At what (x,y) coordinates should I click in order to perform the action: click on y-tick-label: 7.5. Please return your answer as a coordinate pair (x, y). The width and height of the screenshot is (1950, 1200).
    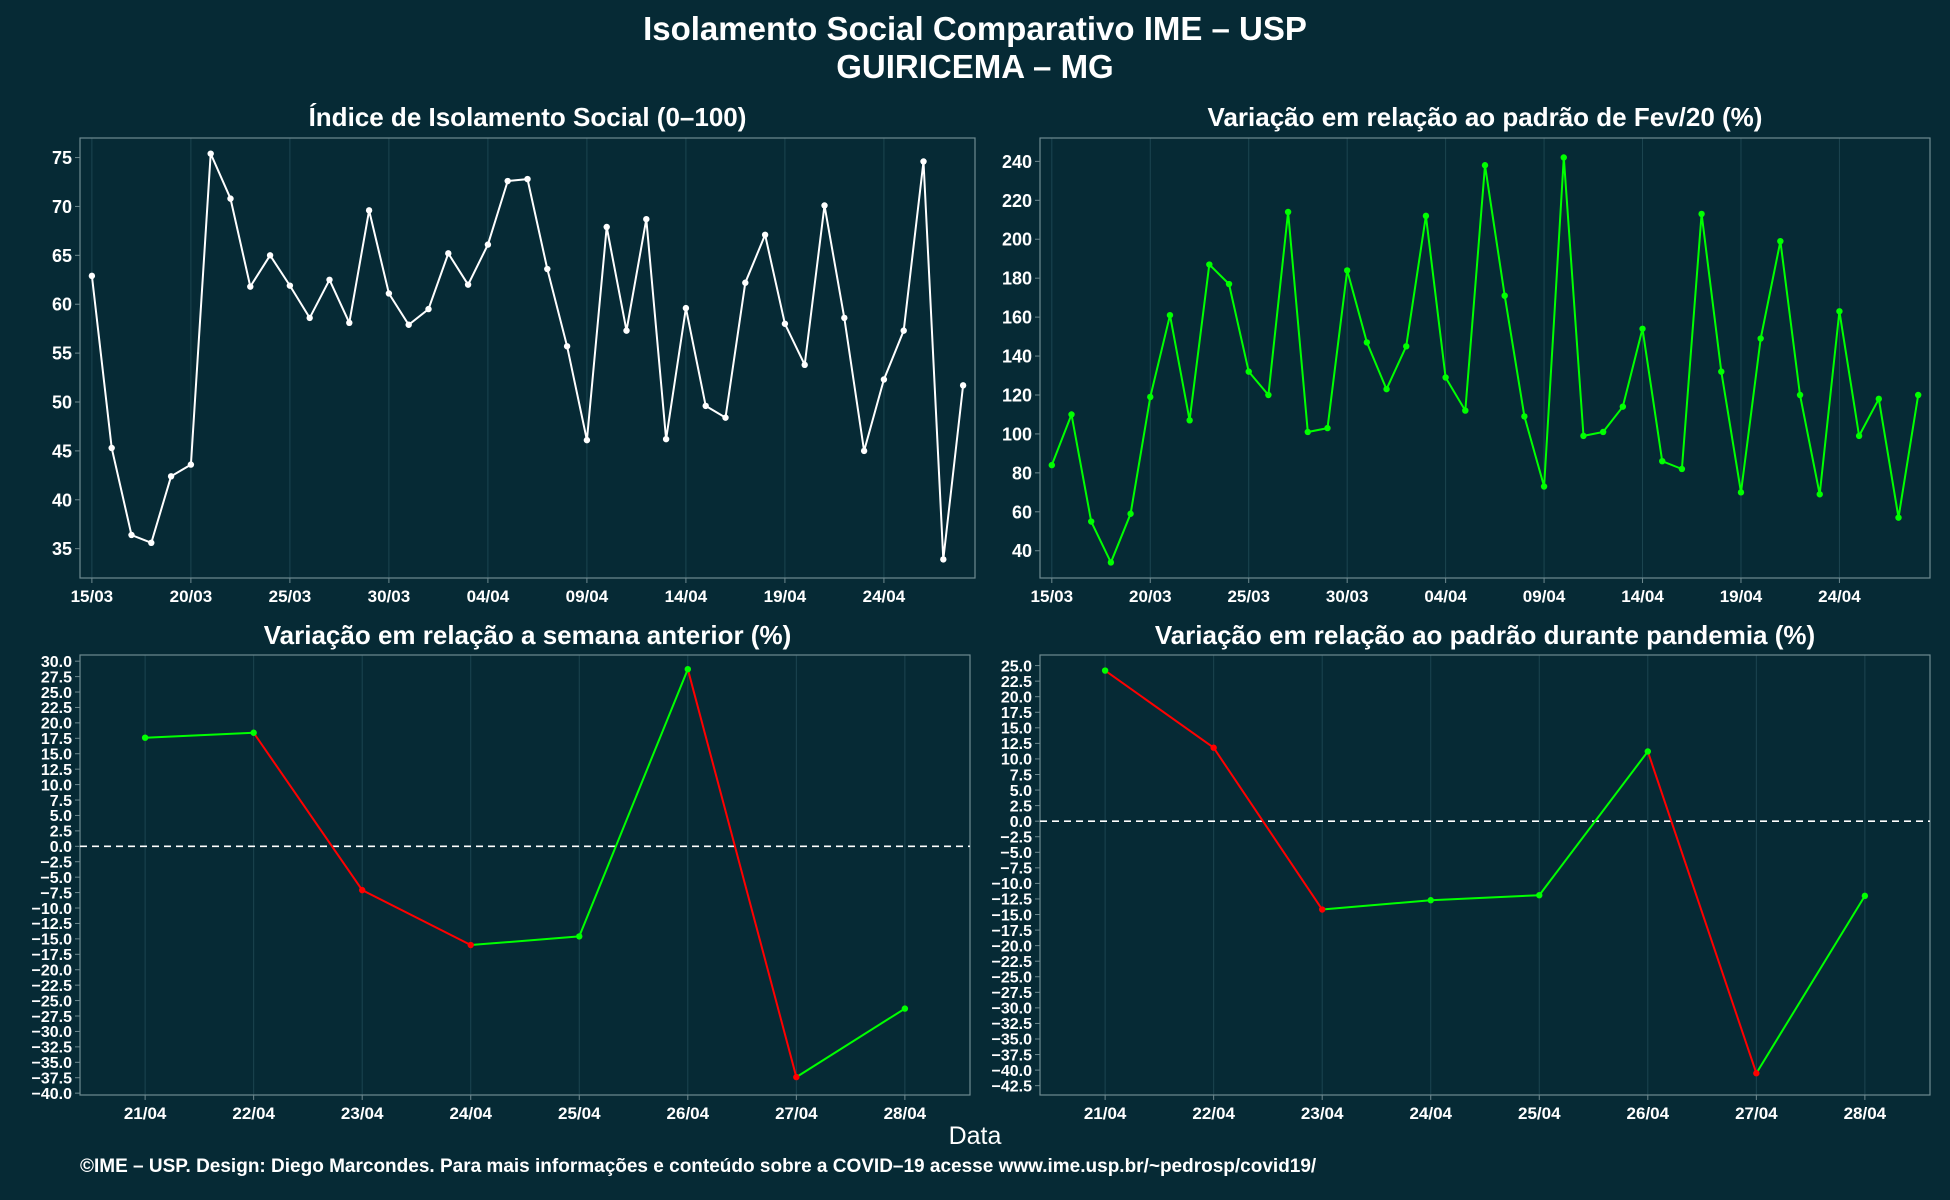
    Looking at the image, I should click on (1021, 775).